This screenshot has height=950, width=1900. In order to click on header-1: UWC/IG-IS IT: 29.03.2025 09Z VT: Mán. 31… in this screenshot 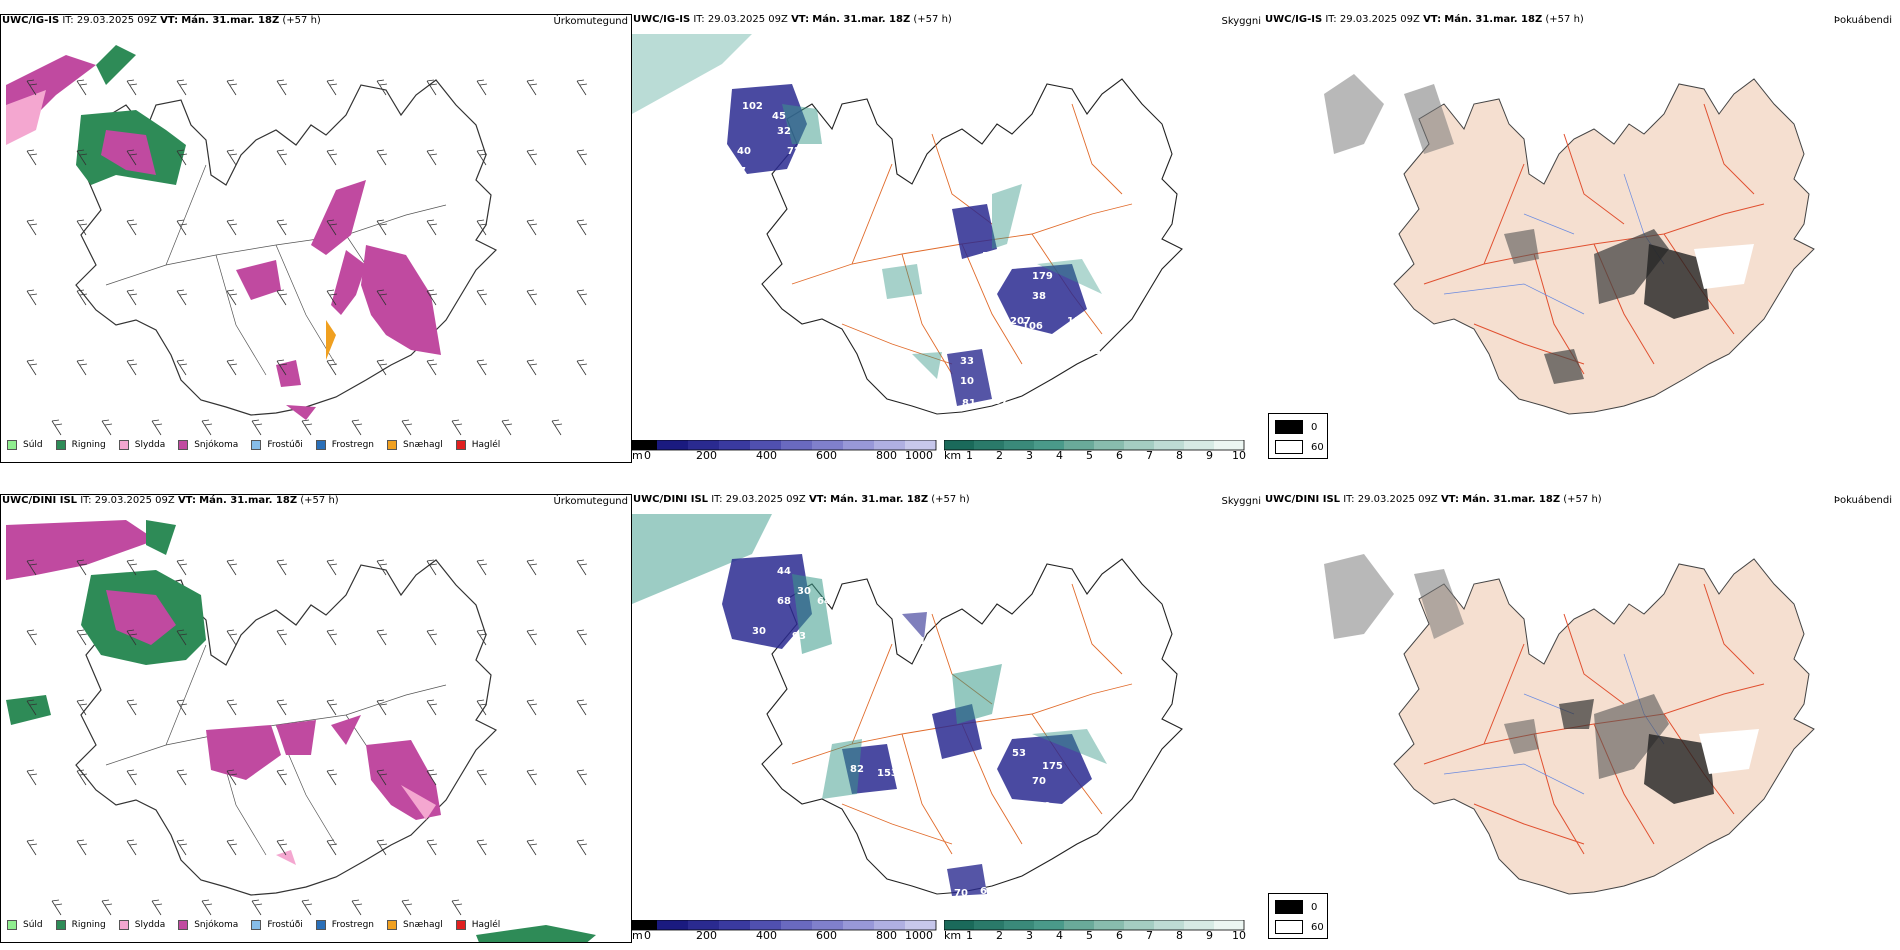, I will do `click(161, 20)`.